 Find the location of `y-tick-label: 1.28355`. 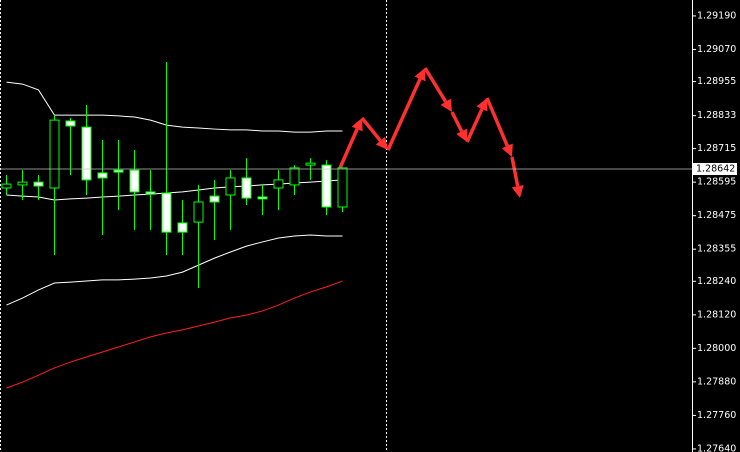

y-tick-label: 1.28355 is located at coordinates (716, 249).